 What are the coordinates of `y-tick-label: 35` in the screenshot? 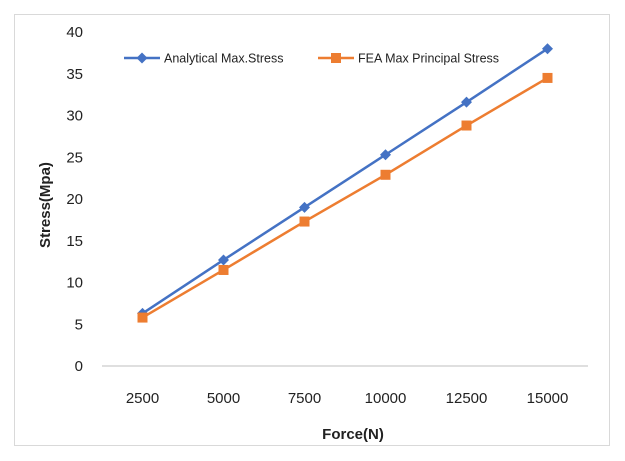 It's located at (74, 74).